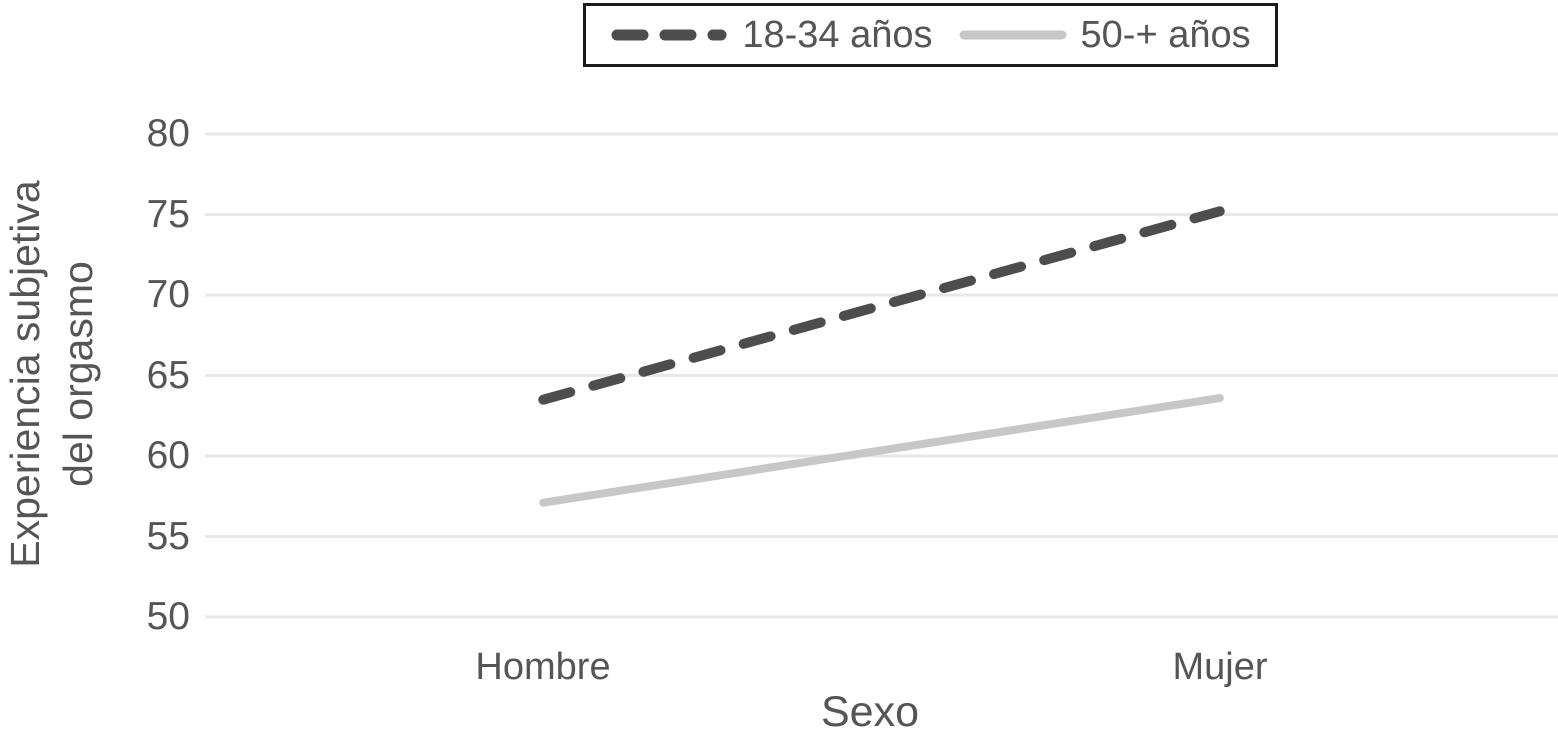  Describe the element at coordinates (168, 294) in the screenshot. I see `y-tick-label: 70` at that location.